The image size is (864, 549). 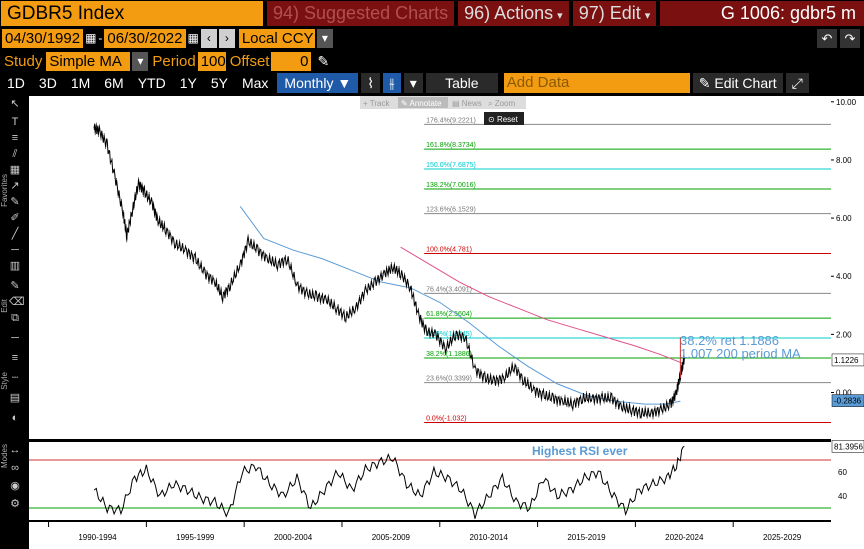 What do you see at coordinates (219, 83) in the screenshot?
I see `range-5y: 5Y` at bounding box center [219, 83].